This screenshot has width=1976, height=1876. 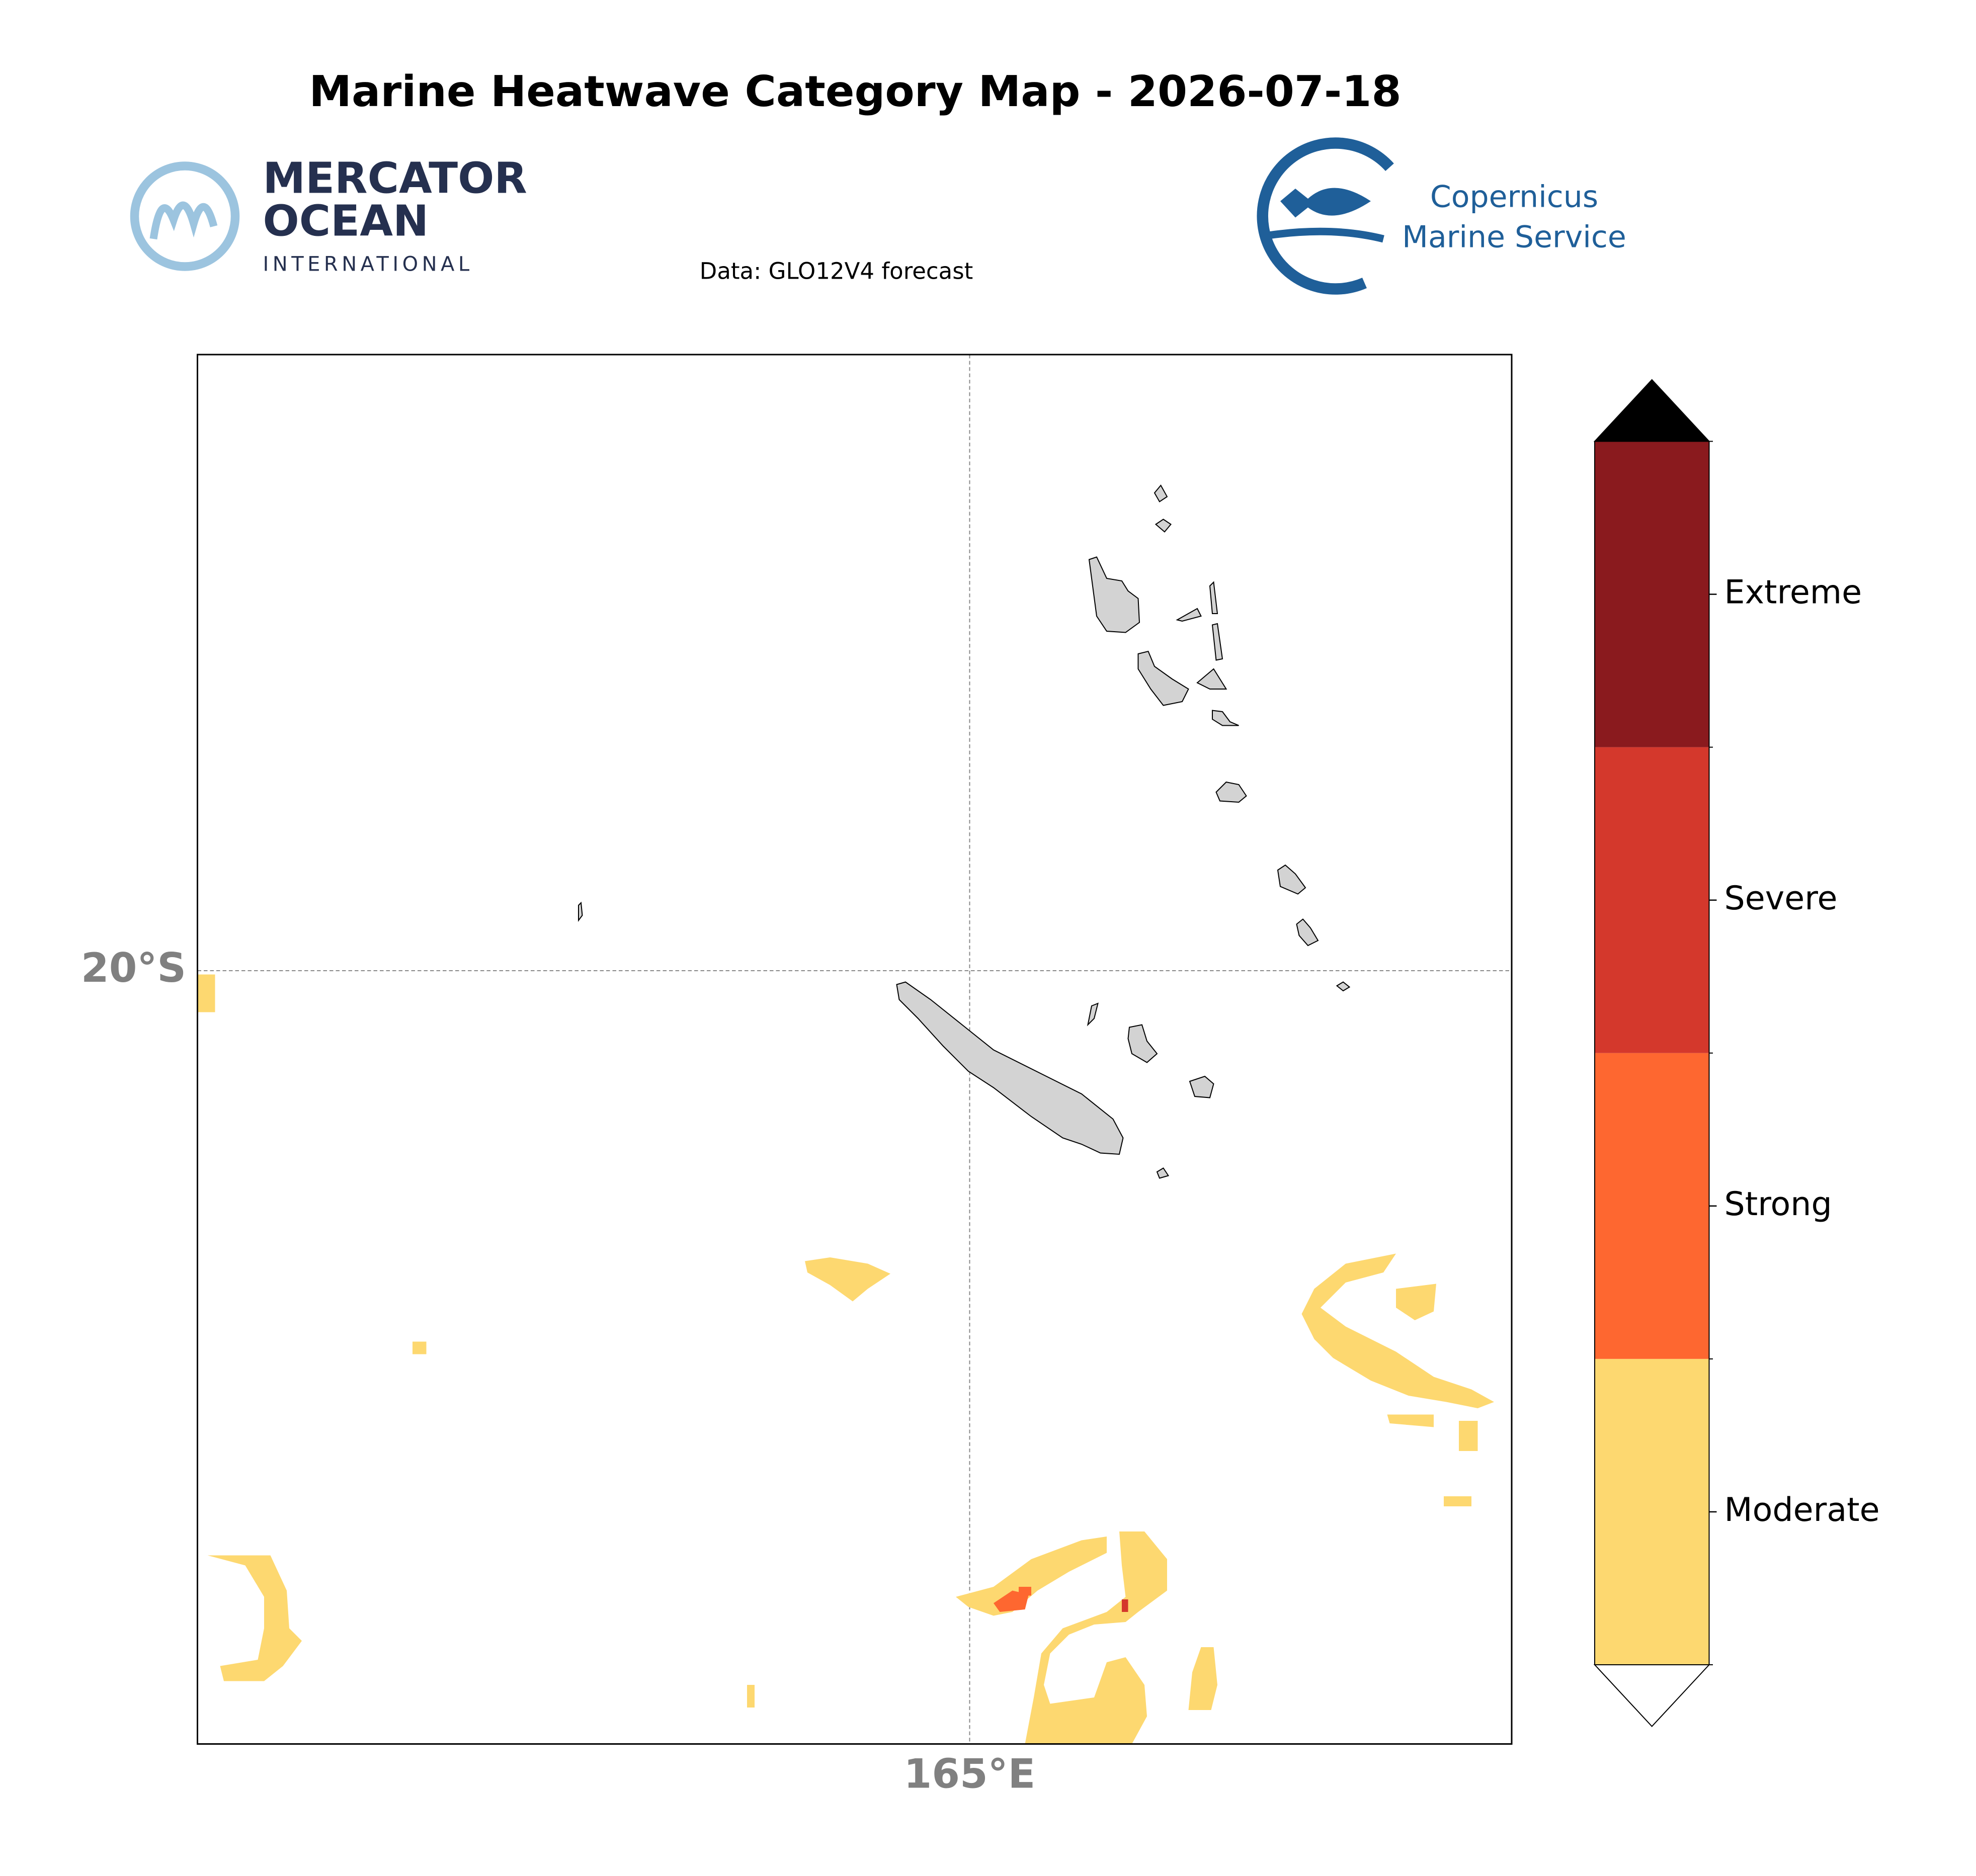 What do you see at coordinates (1778, 1204) in the screenshot?
I see `colorbar-label: Strong` at bounding box center [1778, 1204].